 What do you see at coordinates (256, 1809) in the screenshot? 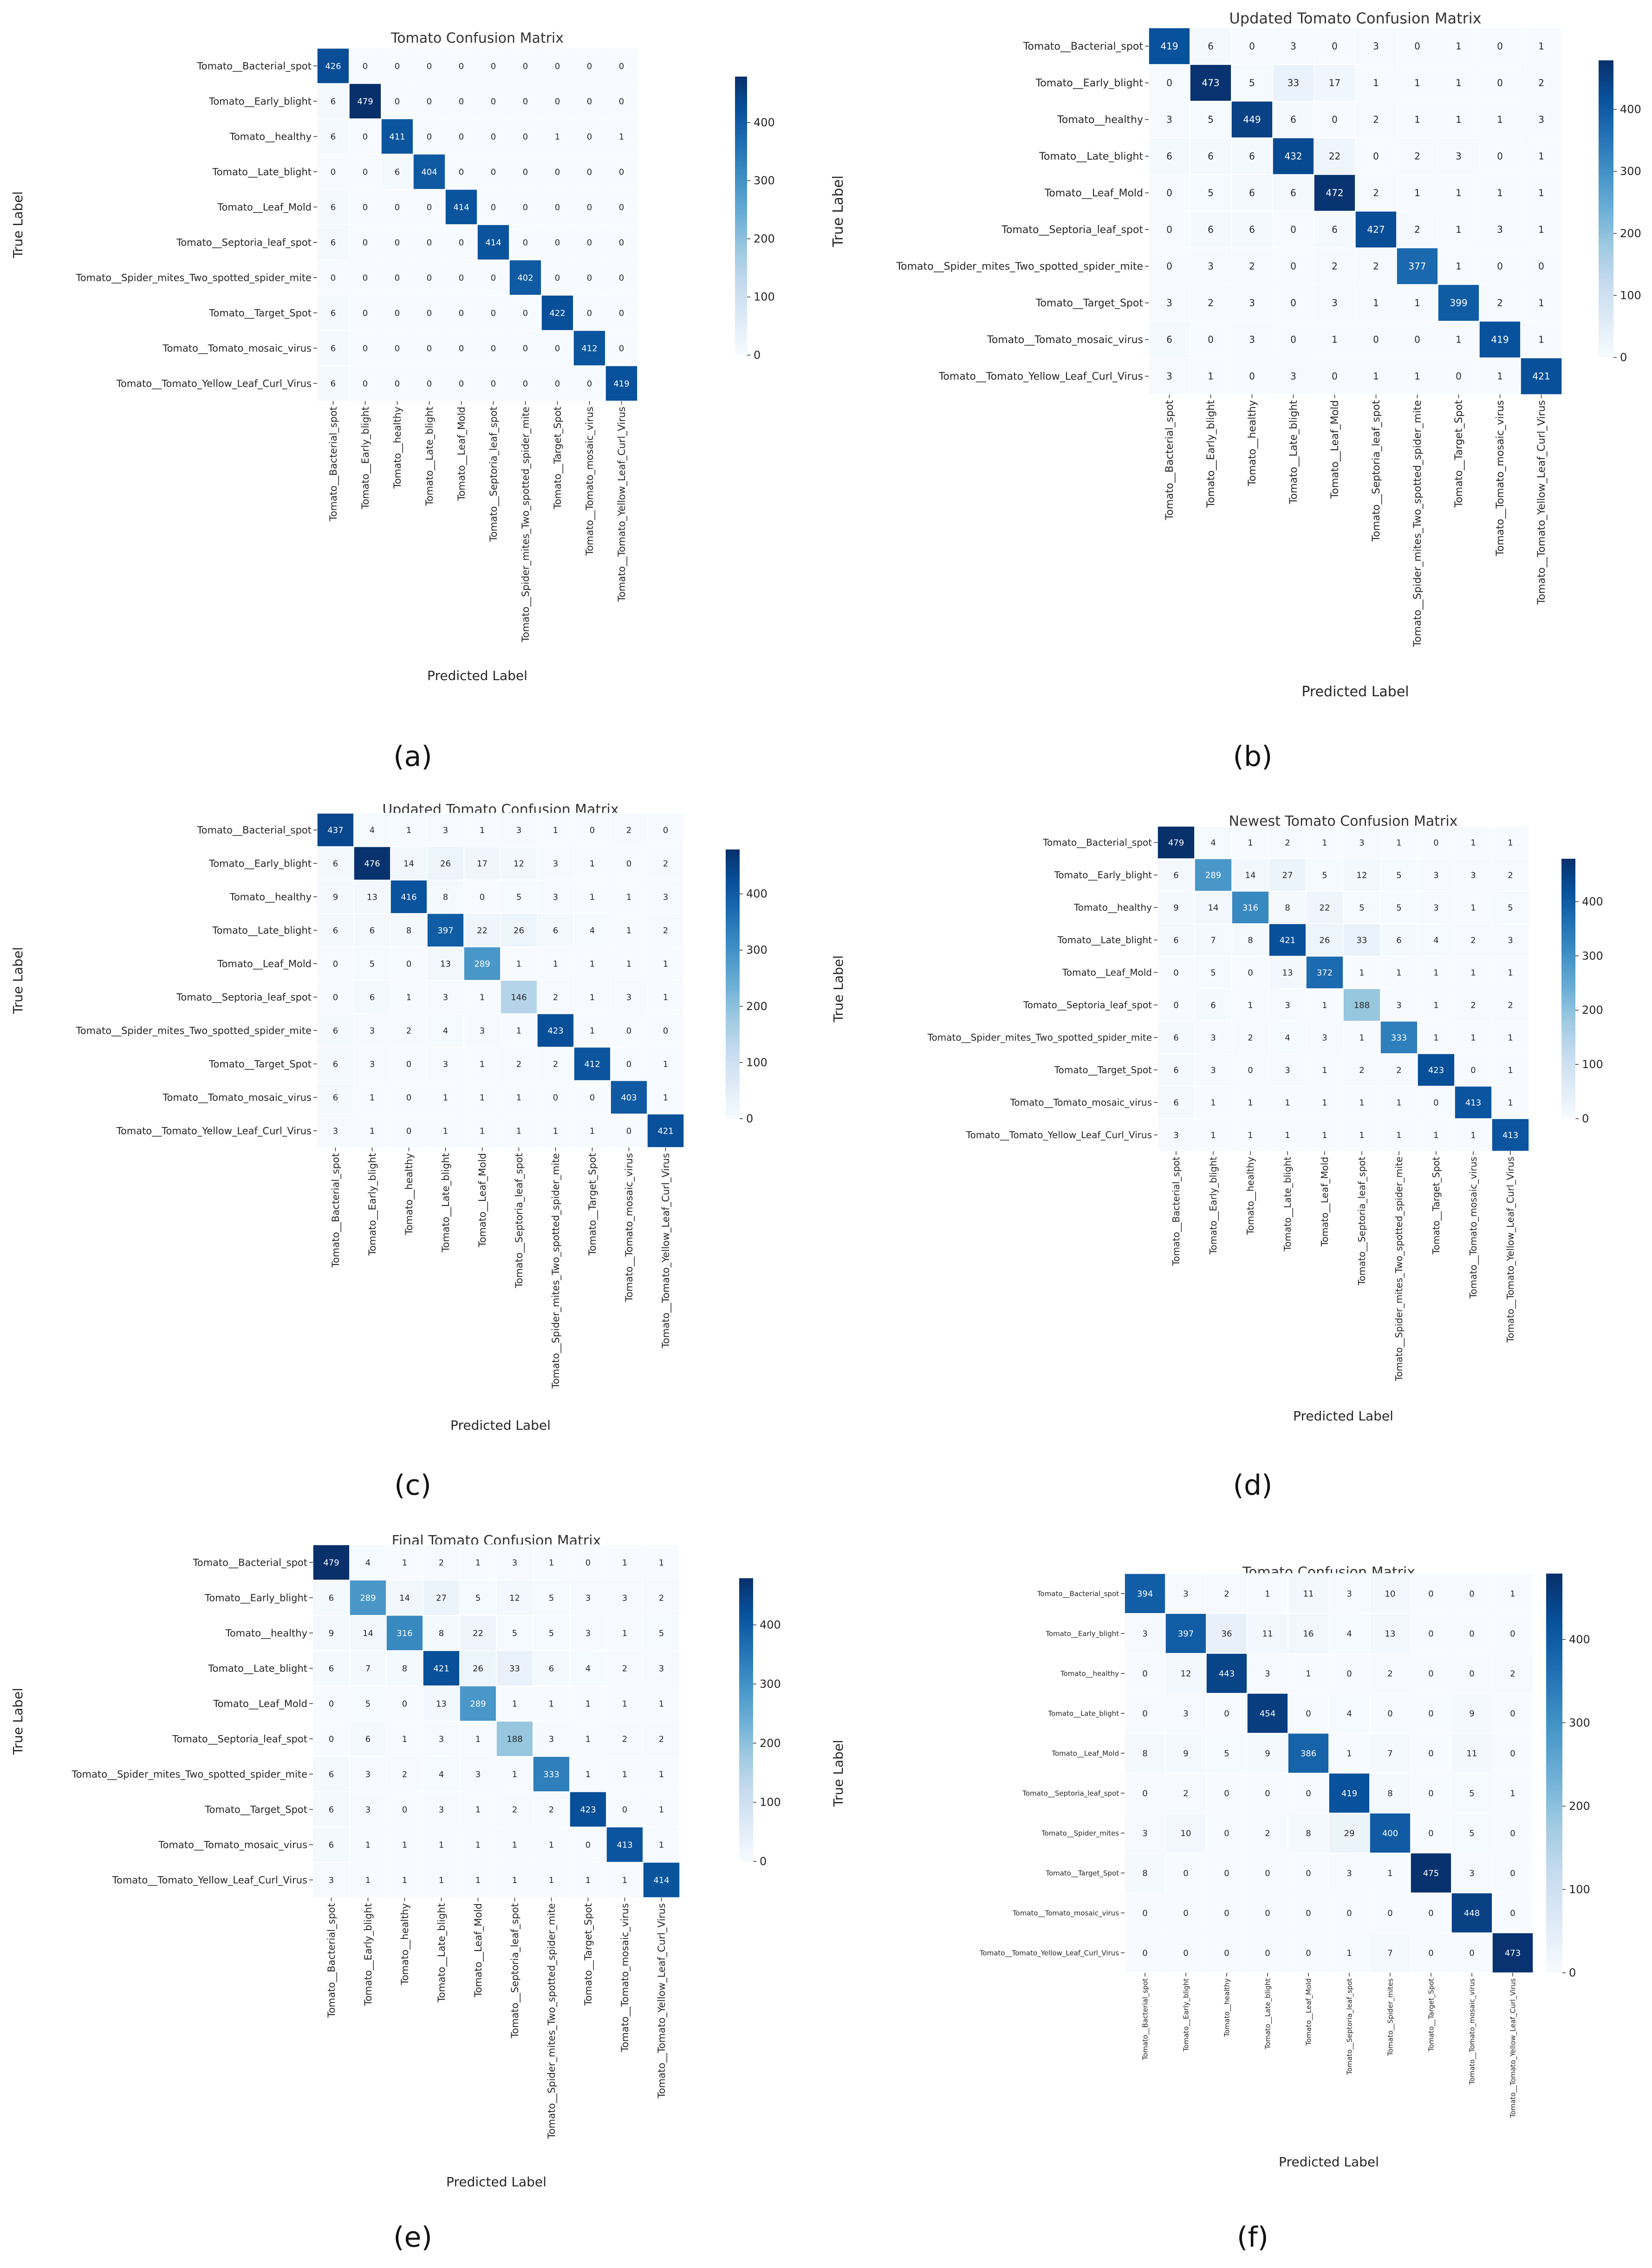
I see `y-tick-label: Tomato__Target_Spot` at bounding box center [256, 1809].